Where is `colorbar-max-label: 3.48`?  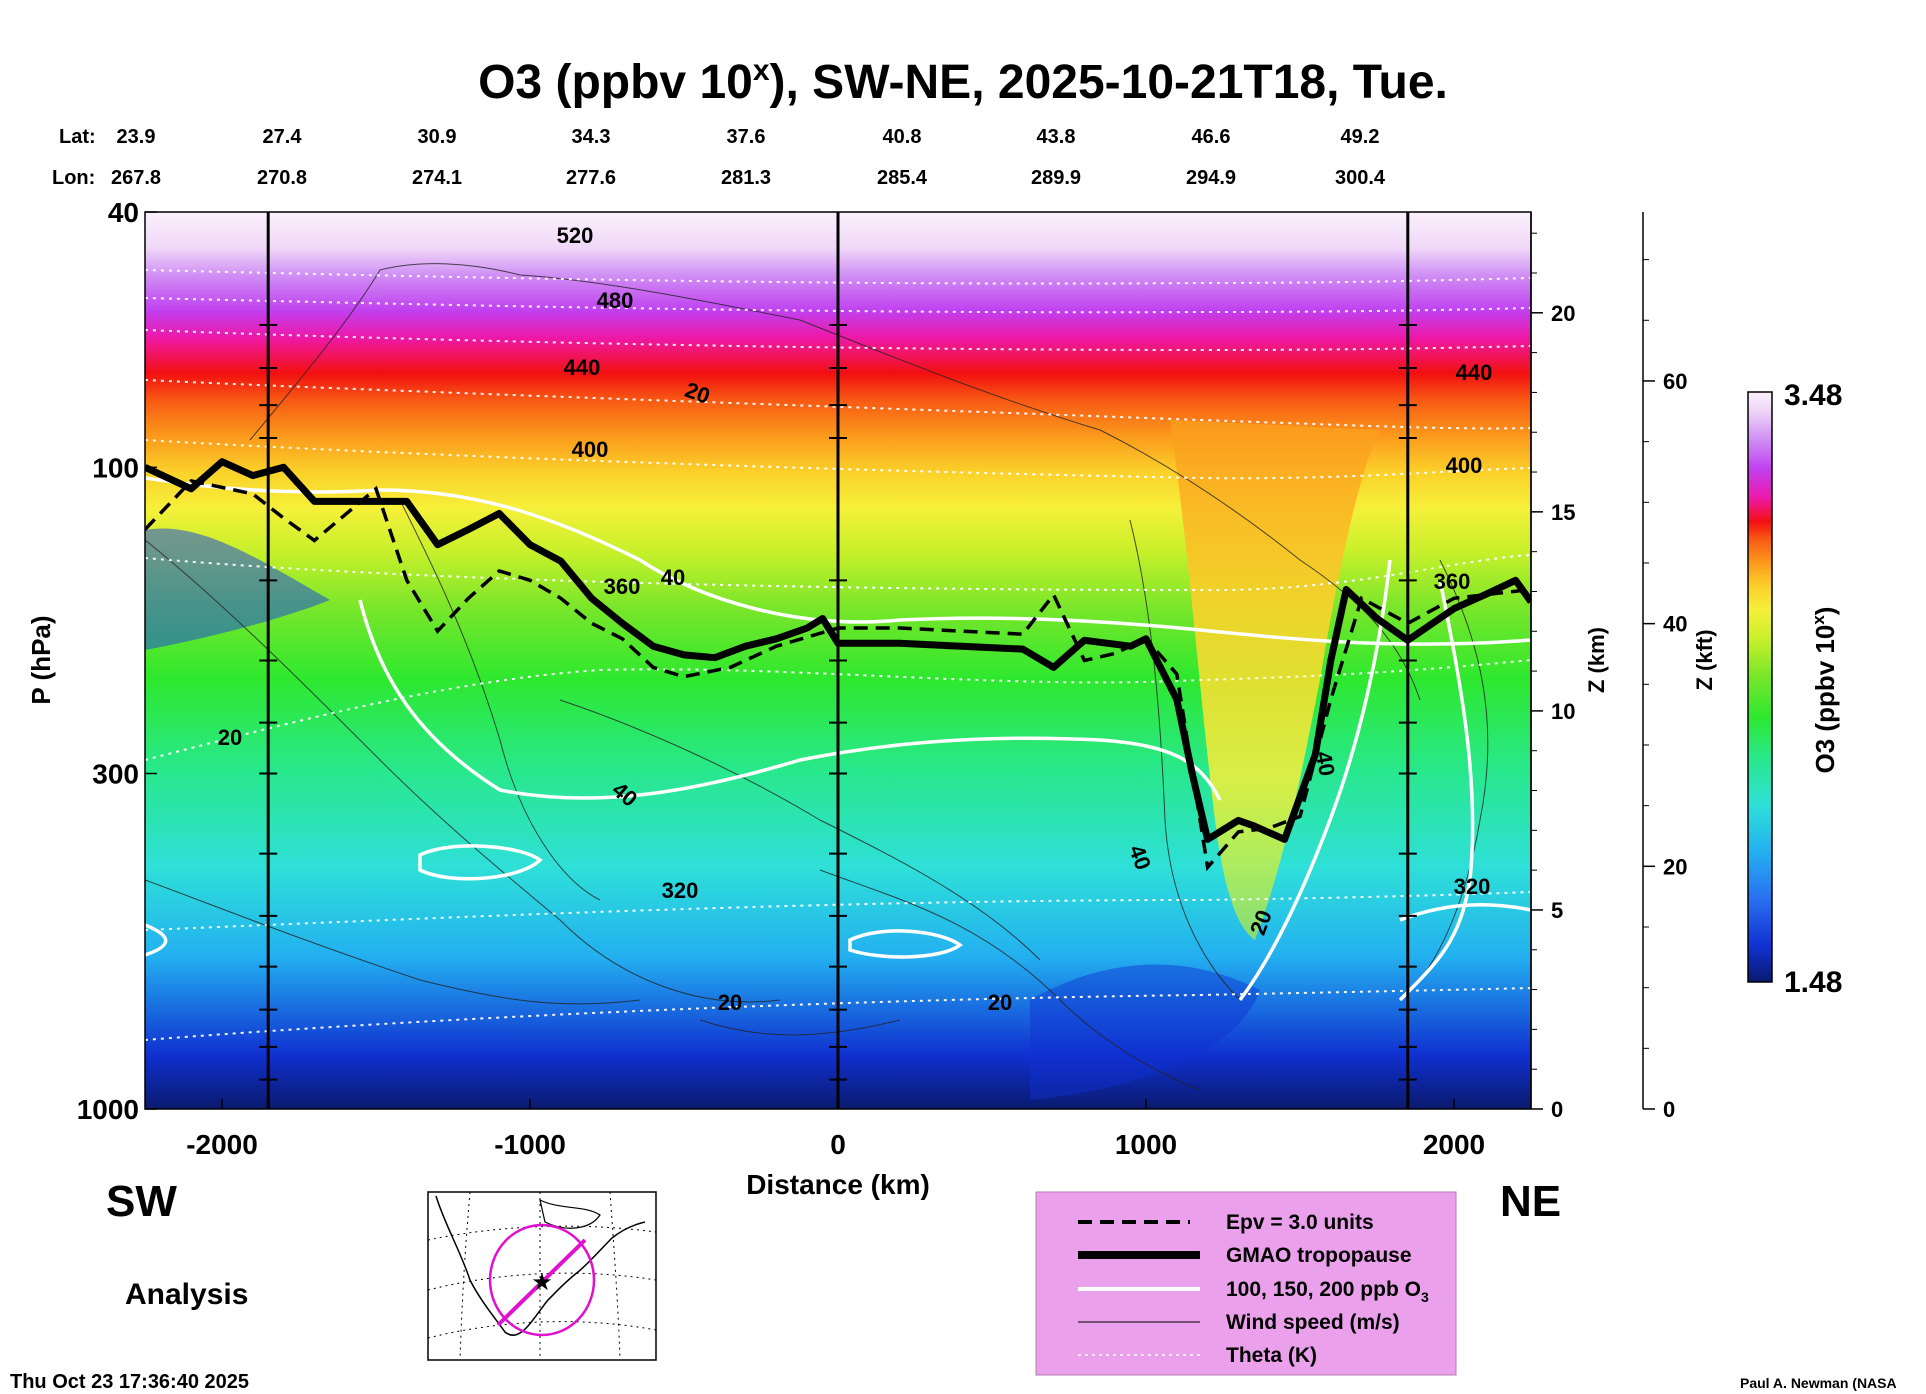 colorbar-max-label: 3.48 is located at coordinates (1813, 395).